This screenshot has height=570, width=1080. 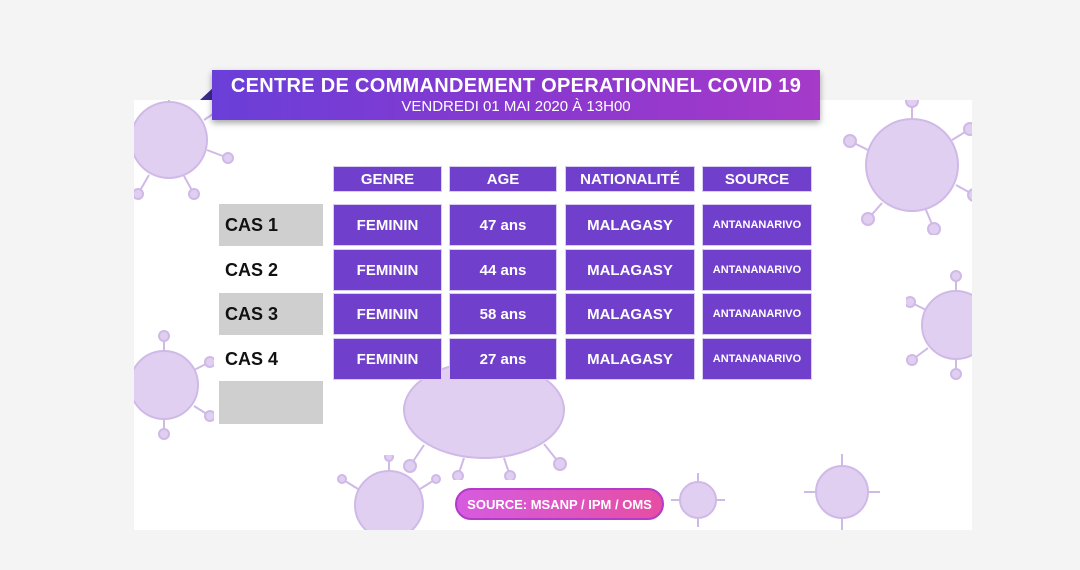 What do you see at coordinates (503, 225) in the screenshot?
I see `cell-age: 47 ans` at bounding box center [503, 225].